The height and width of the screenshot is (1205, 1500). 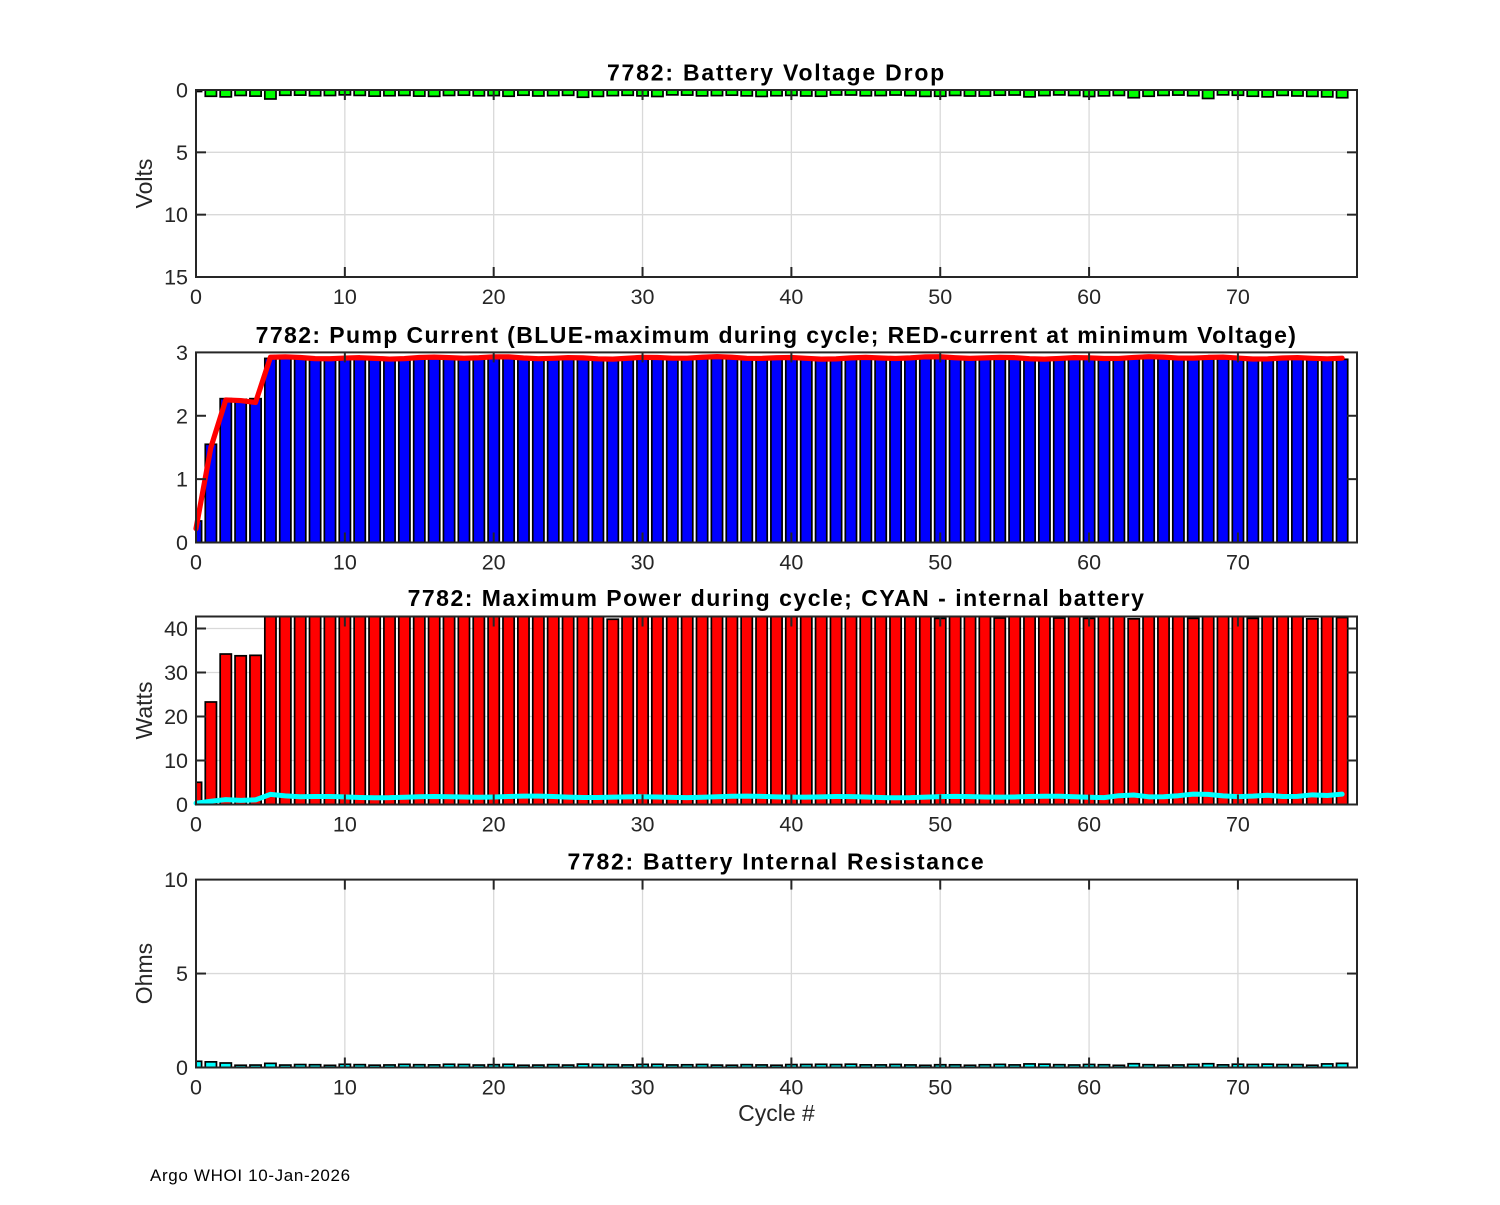 I want to click on svg-text: 7782: Battery Voltage Drop, so click(x=776, y=73).